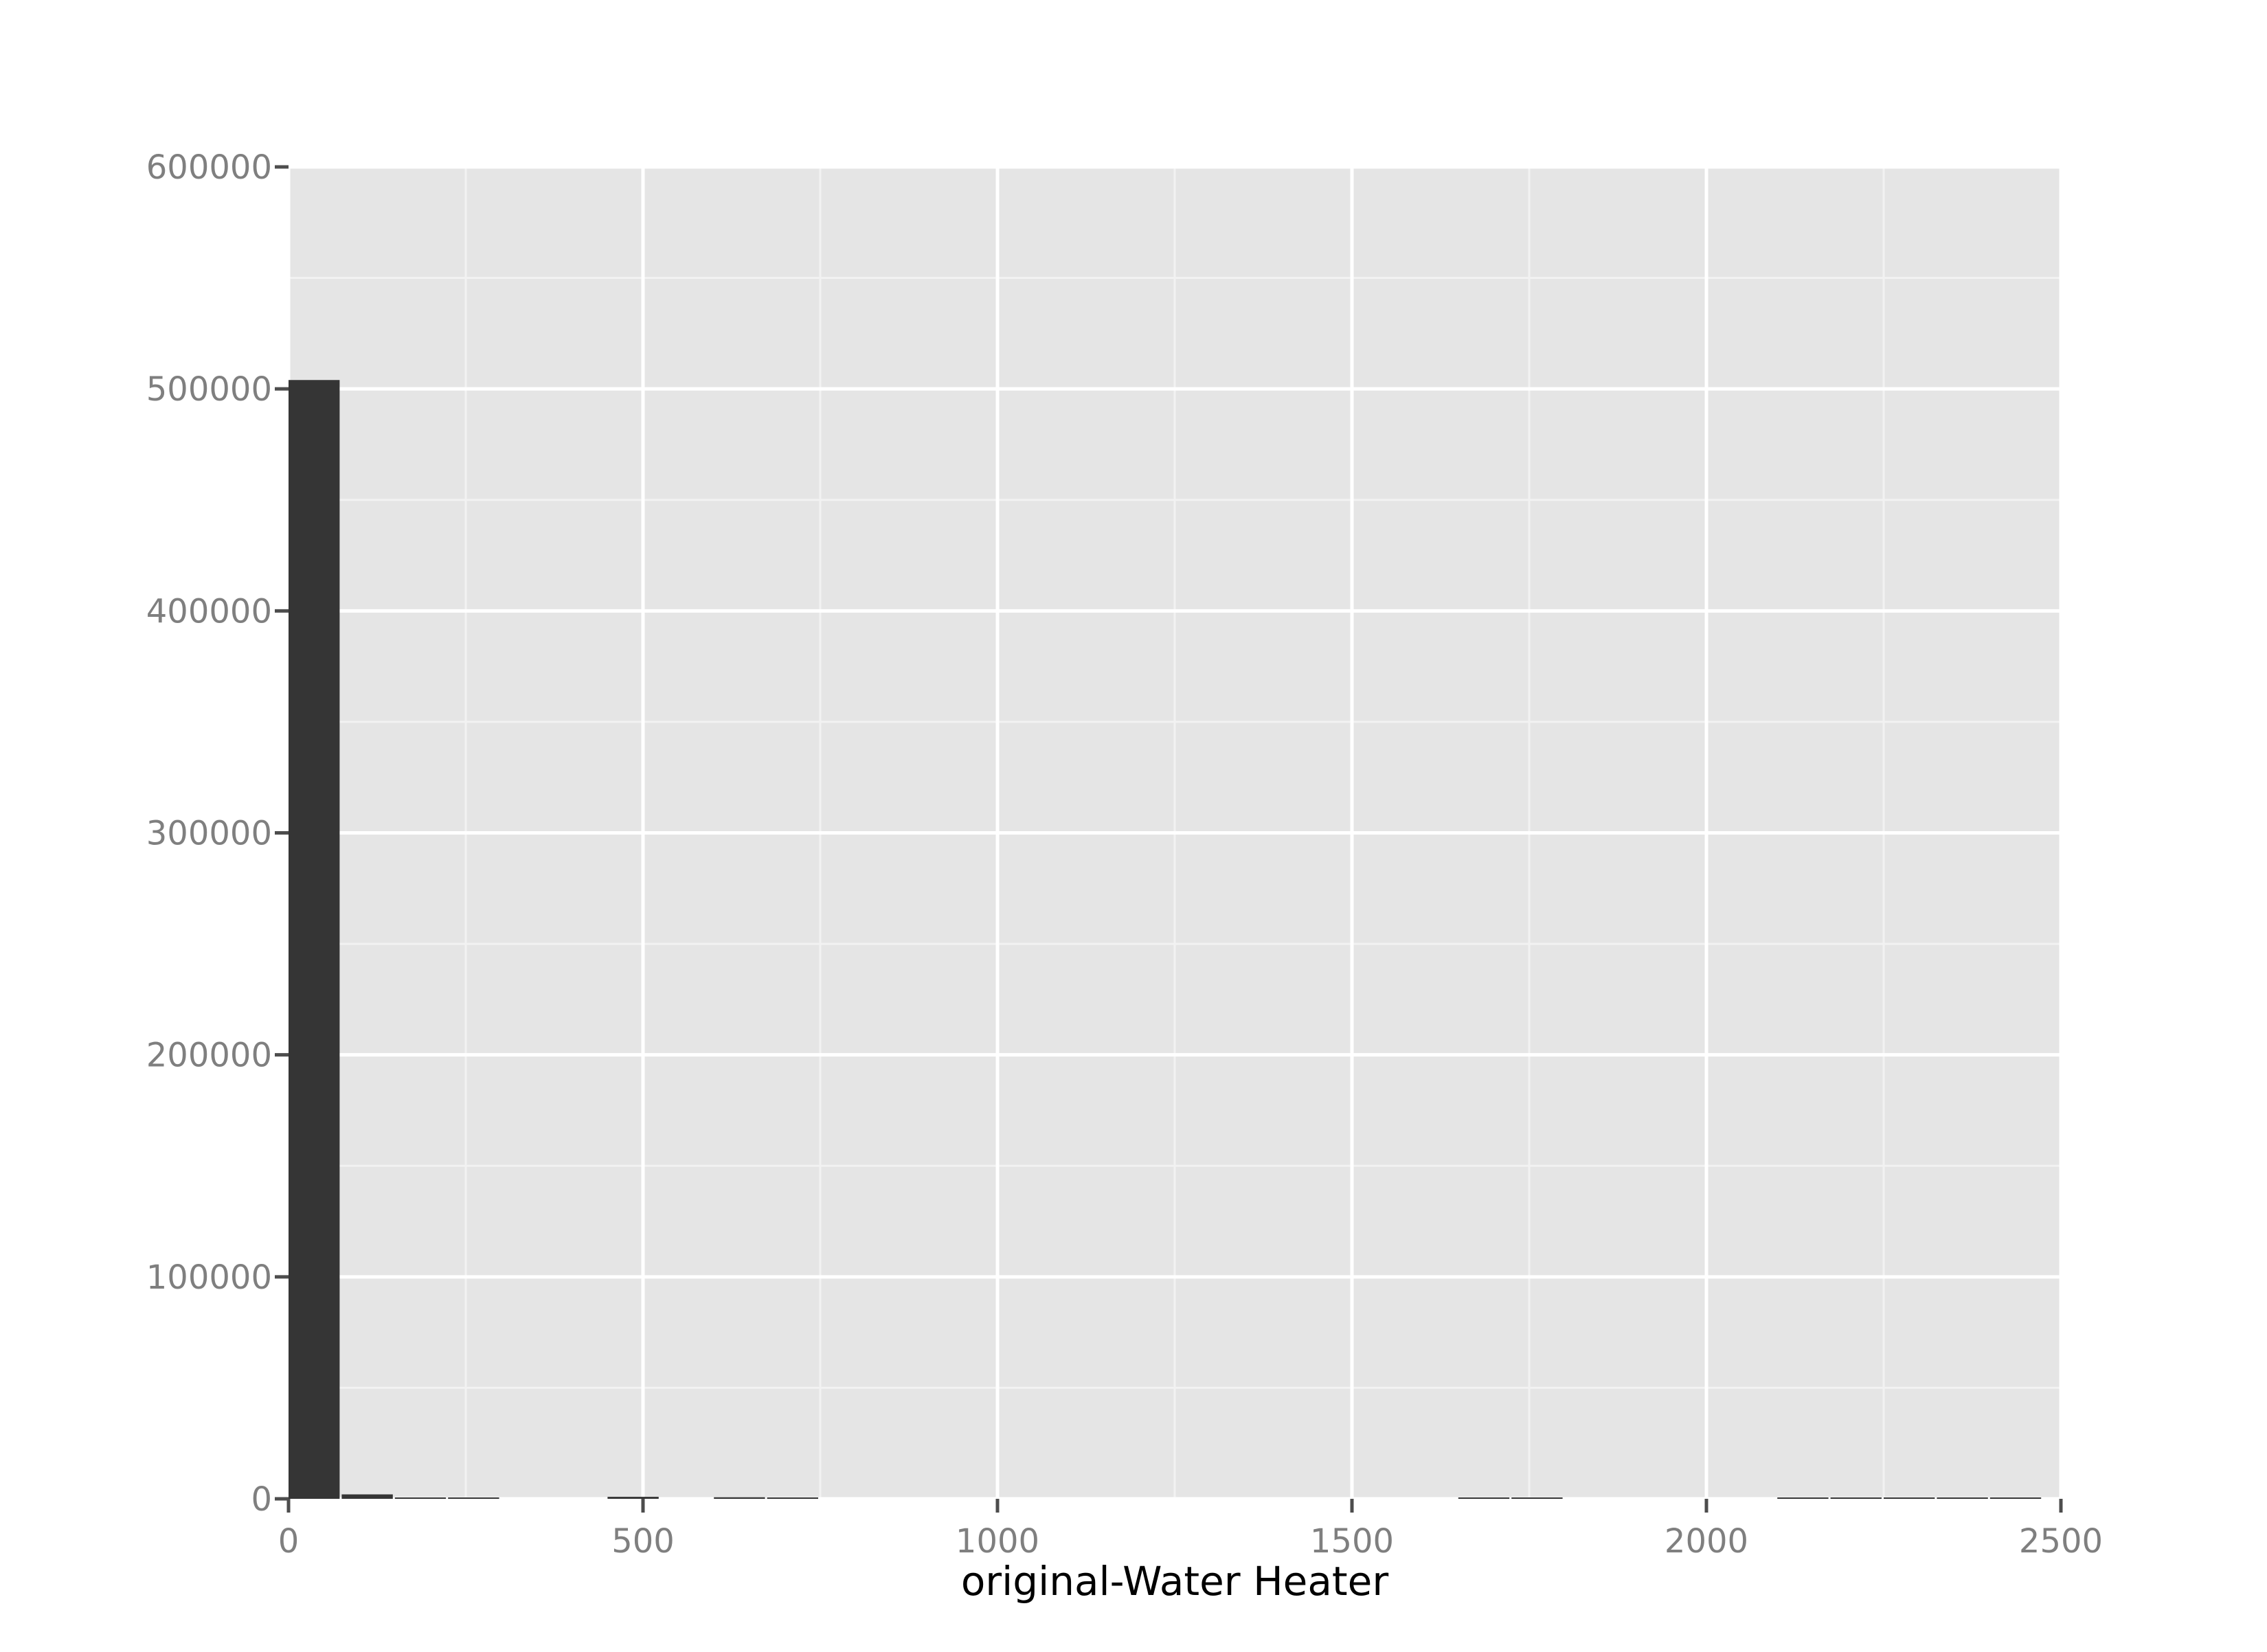 The width and height of the screenshot is (2267, 1652). Describe the element at coordinates (209, 1056) in the screenshot. I see `y-tick-label: 200000` at that location.